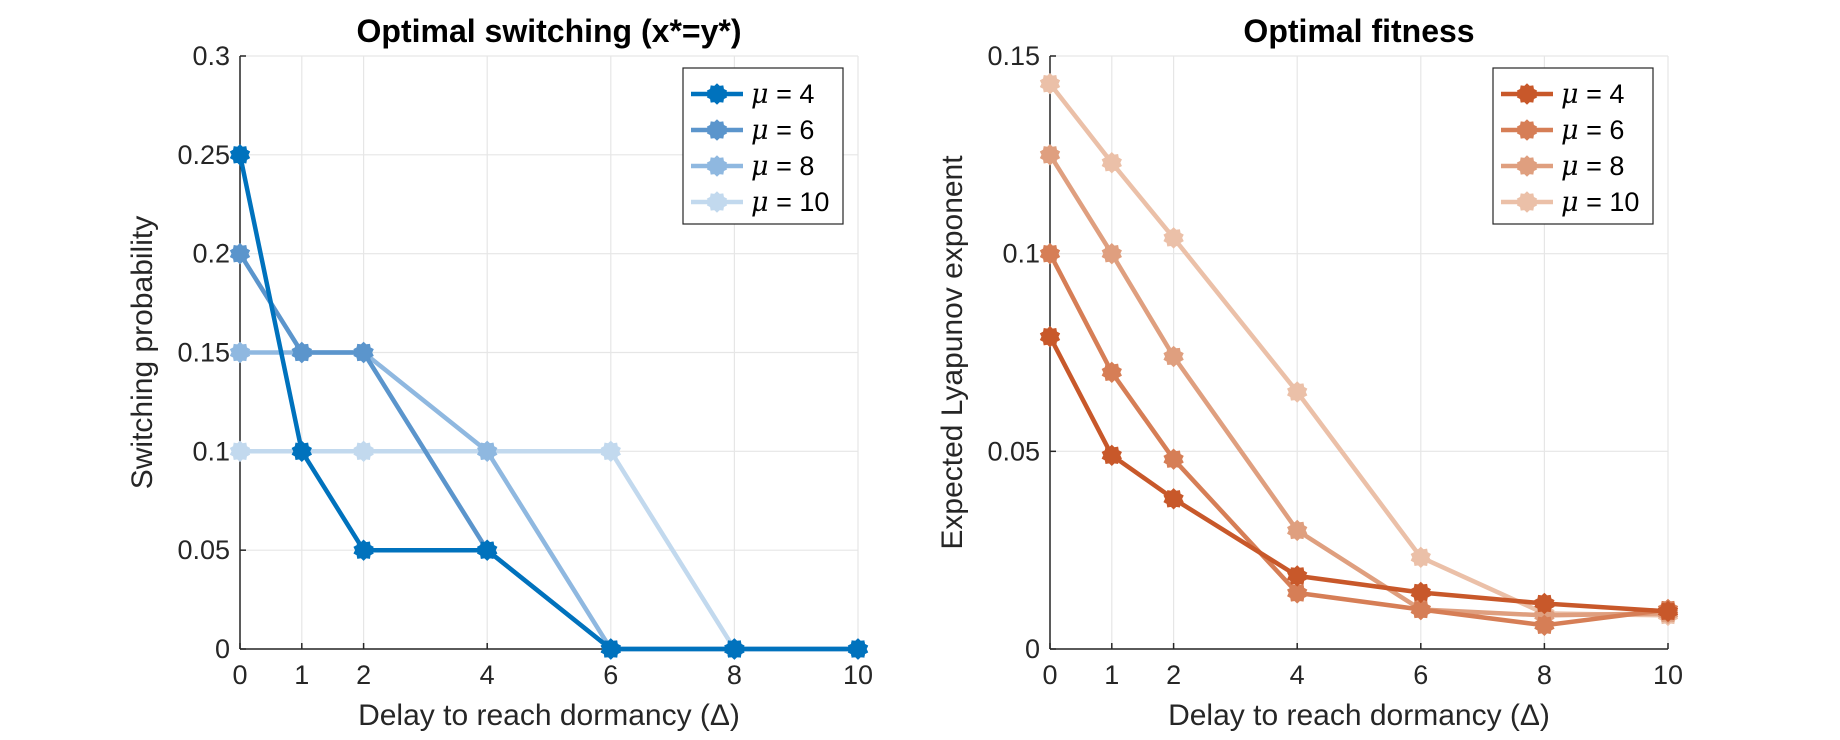  I want to click on left-chart-title: Optimal switching (x*=y*), so click(549, 31).